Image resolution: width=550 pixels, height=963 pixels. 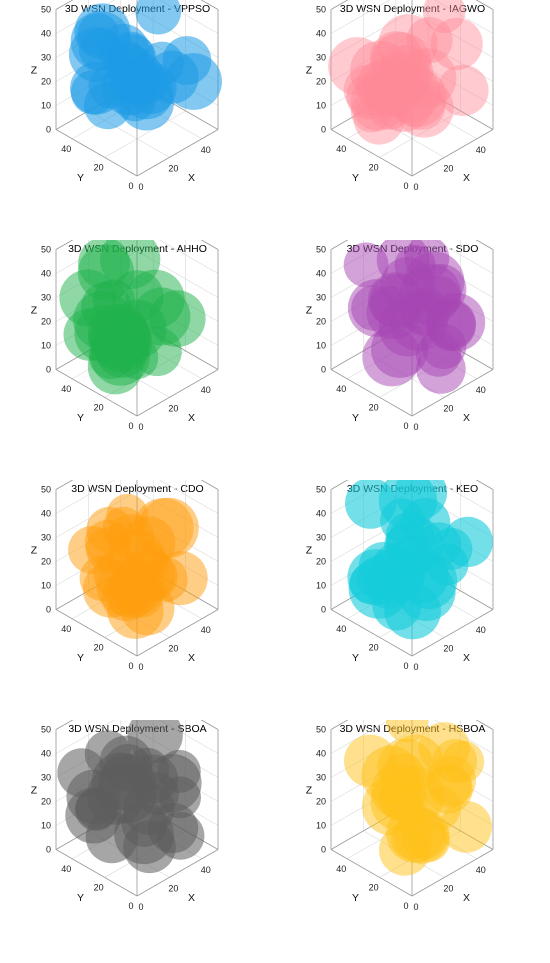 What do you see at coordinates (48, 130) in the screenshot?
I see `z-tick-label: 0` at bounding box center [48, 130].